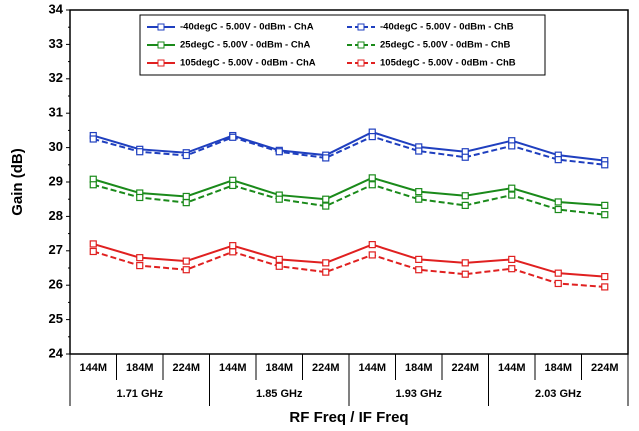  What do you see at coordinates (56, 146) in the screenshot?
I see `y-tick-label: 30` at bounding box center [56, 146].